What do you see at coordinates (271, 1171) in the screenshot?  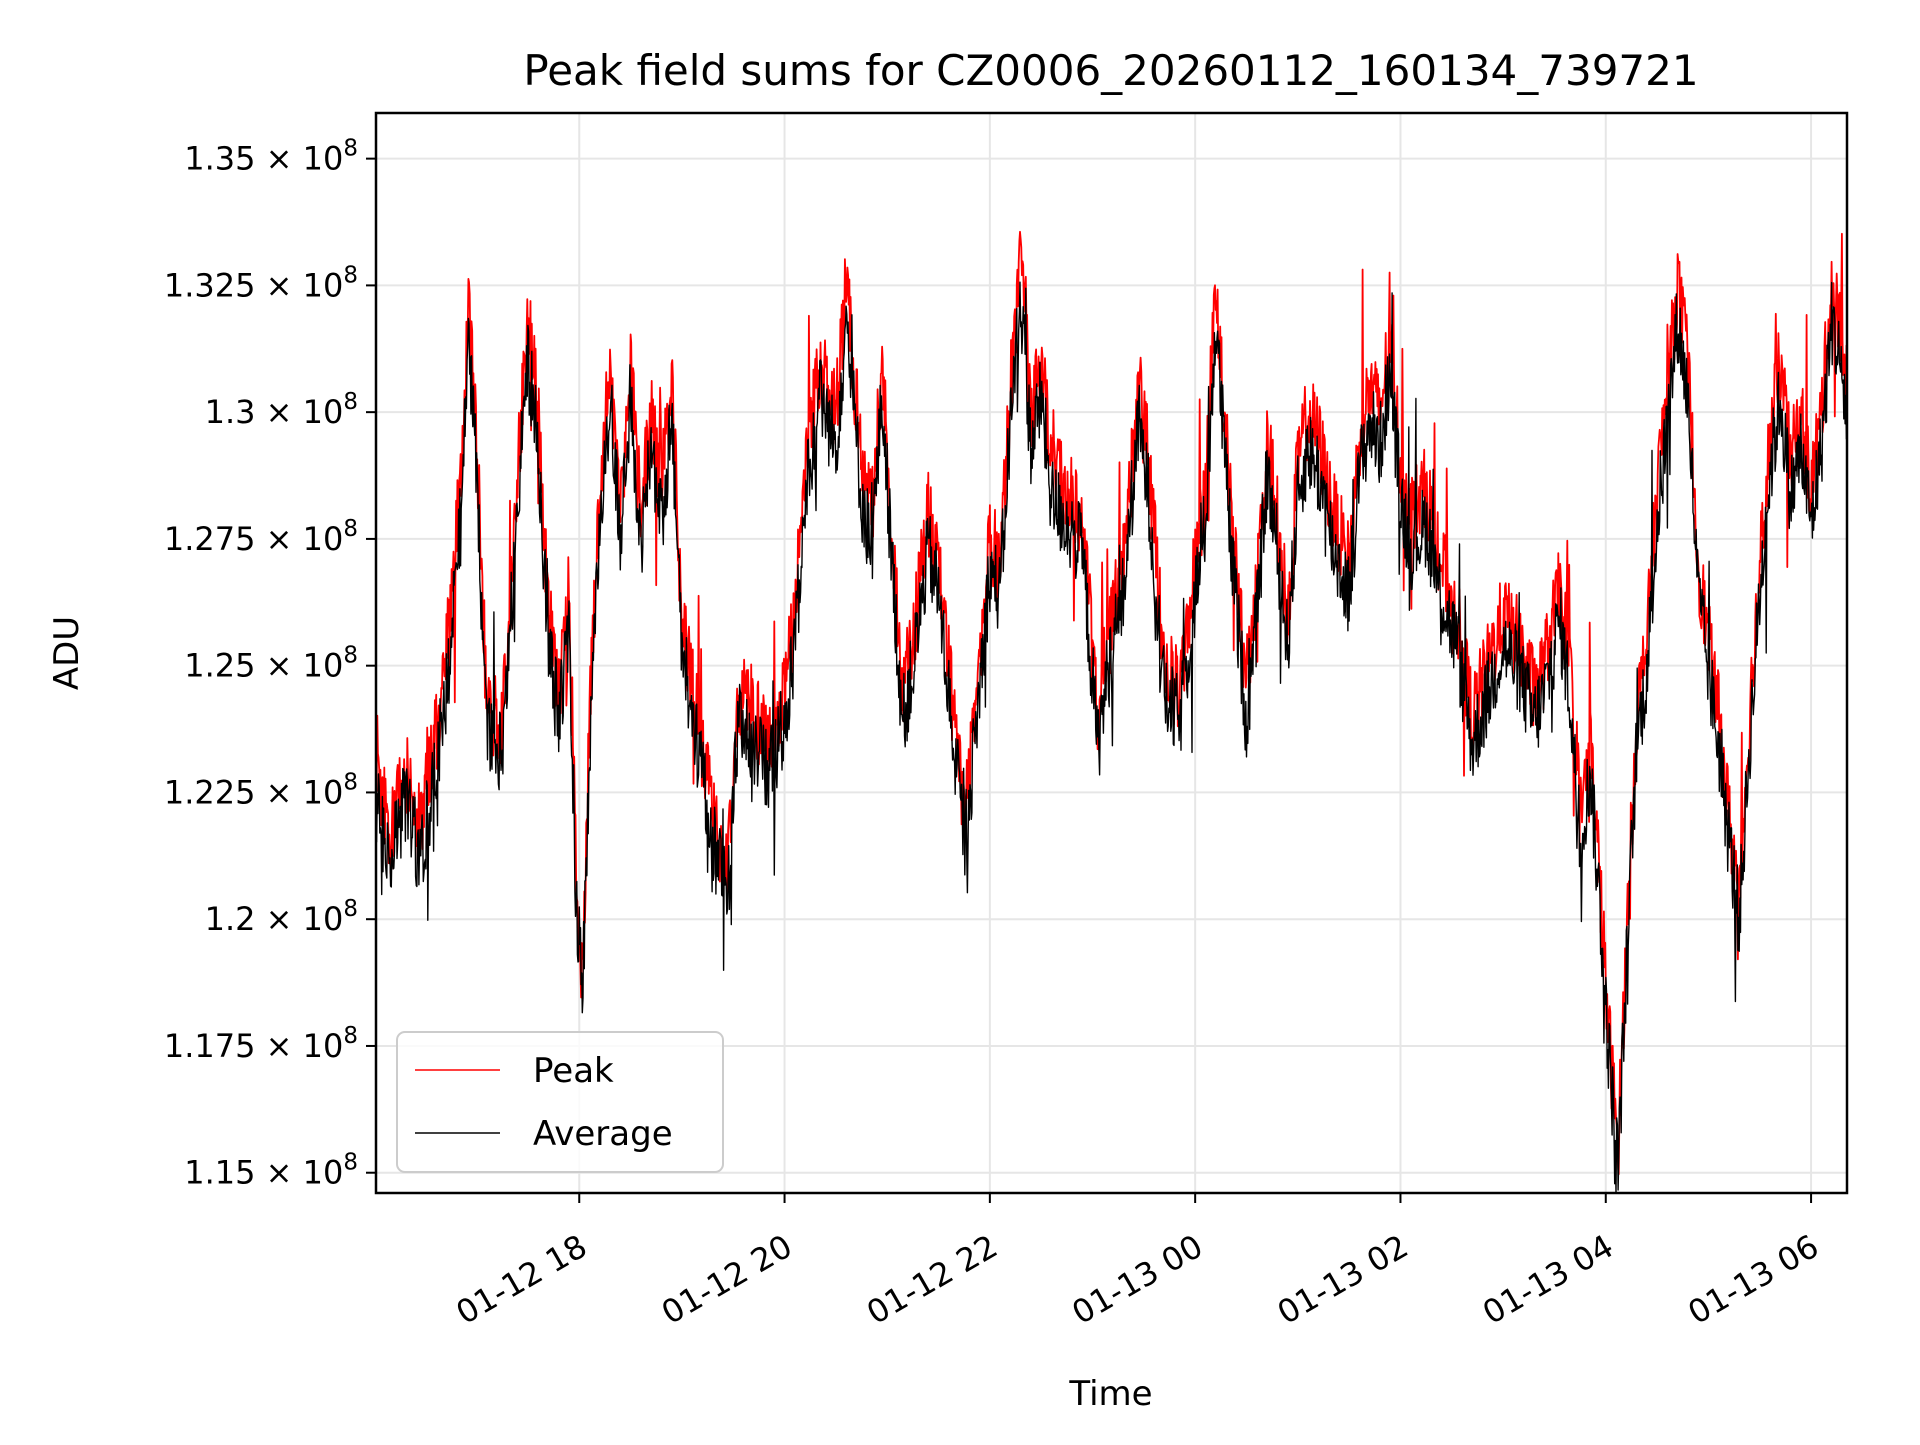 I see `y-tick-label: 1.15 × 108` at bounding box center [271, 1171].